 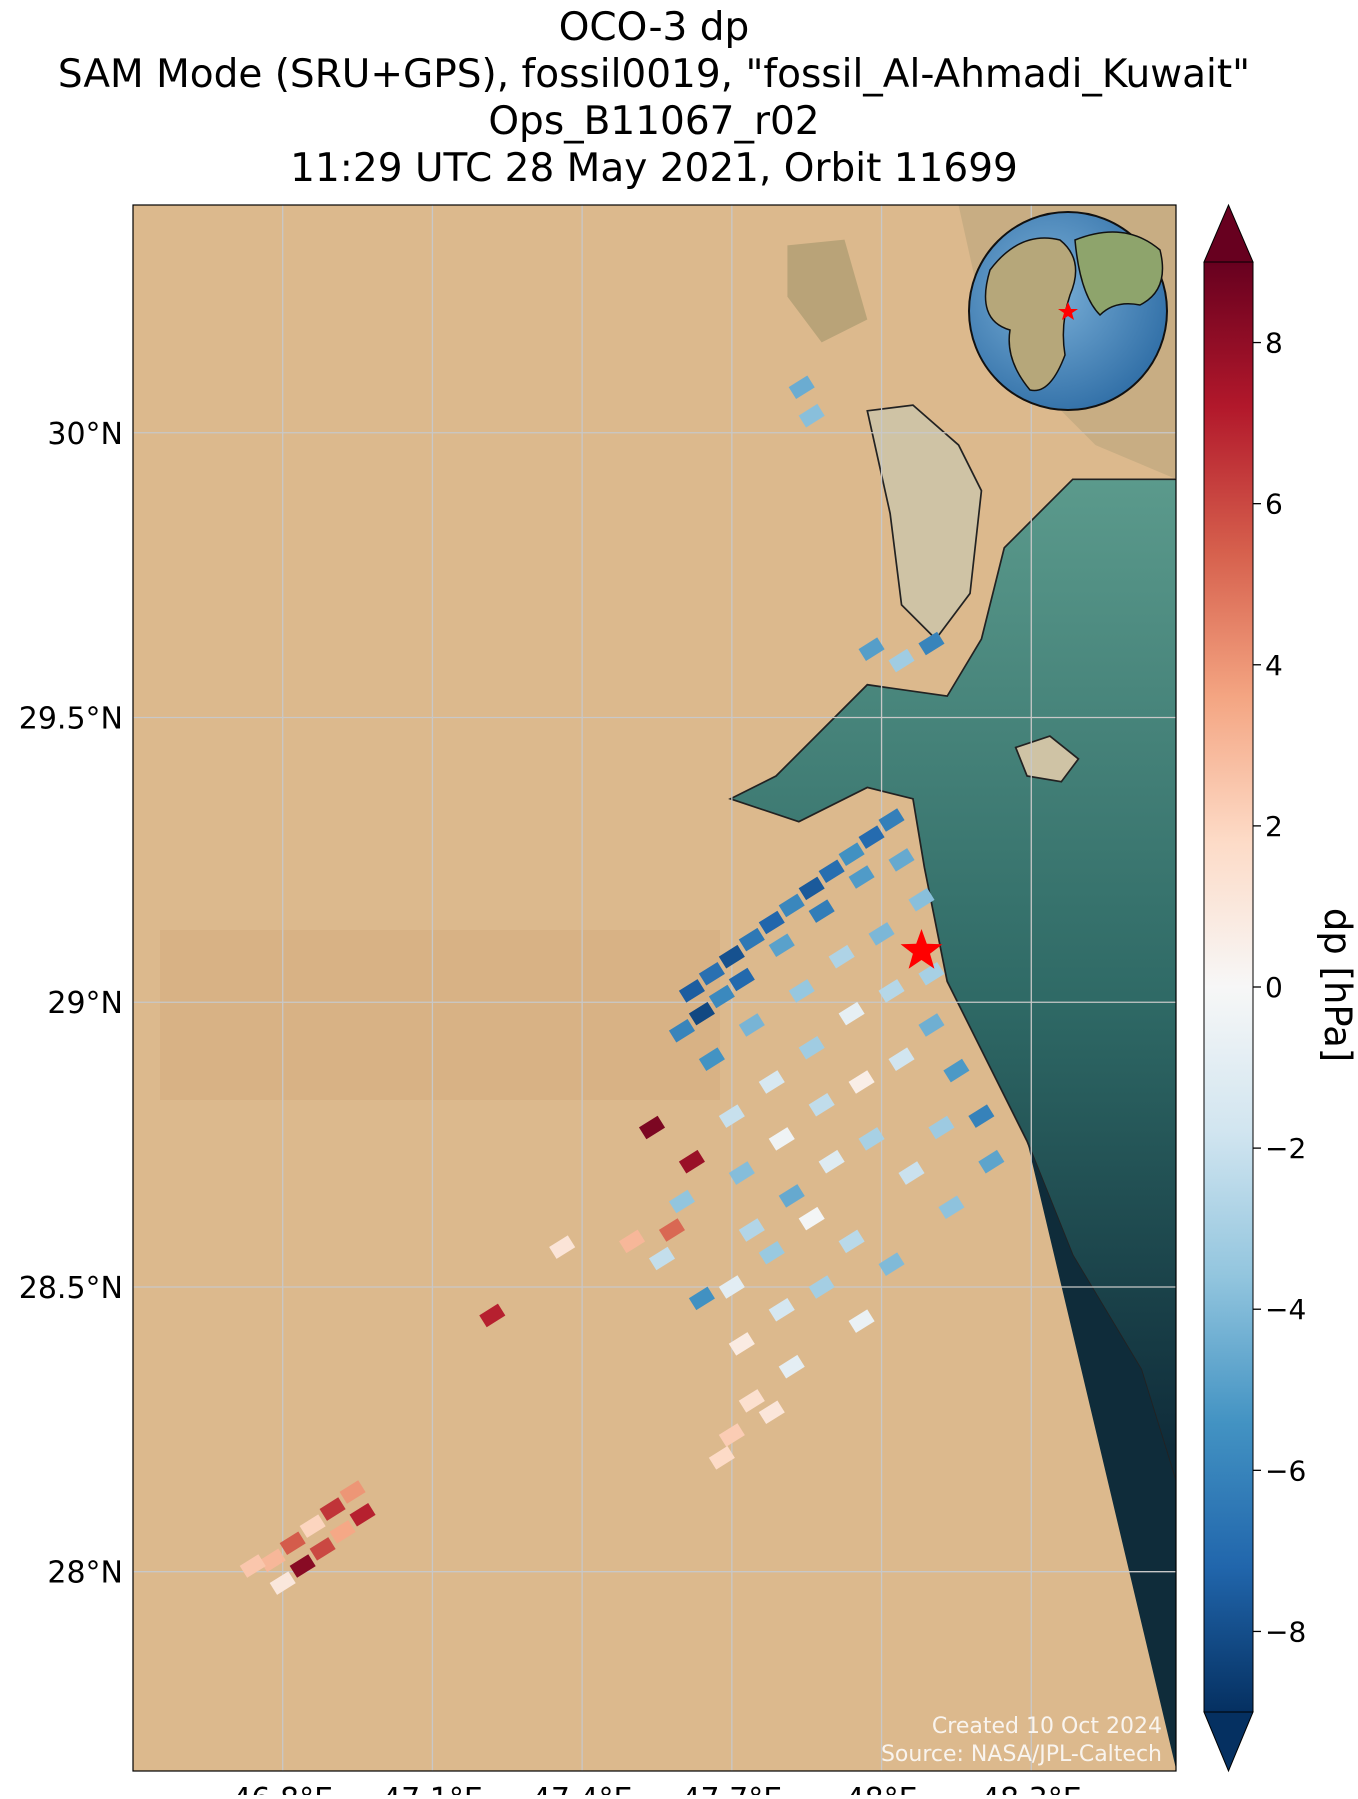 What do you see at coordinates (653, 121) in the screenshot?
I see `title-line: Ops_B11067_r02` at bounding box center [653, 121].